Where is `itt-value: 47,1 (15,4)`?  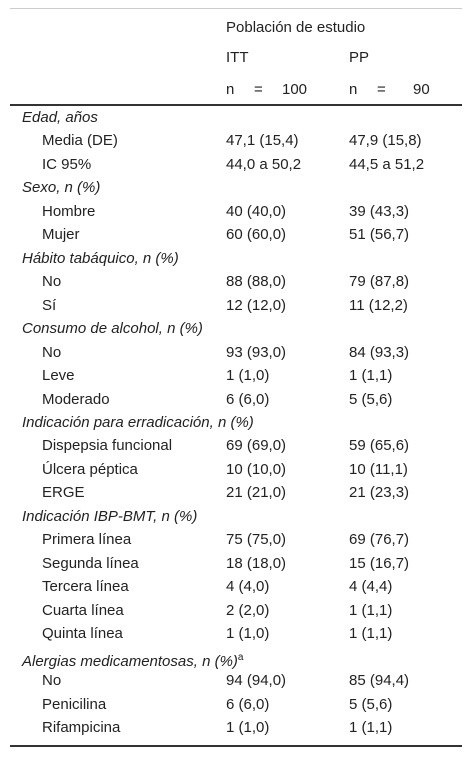
itt-value: 47,1 (15,4) is located at coordinates (262, 141).